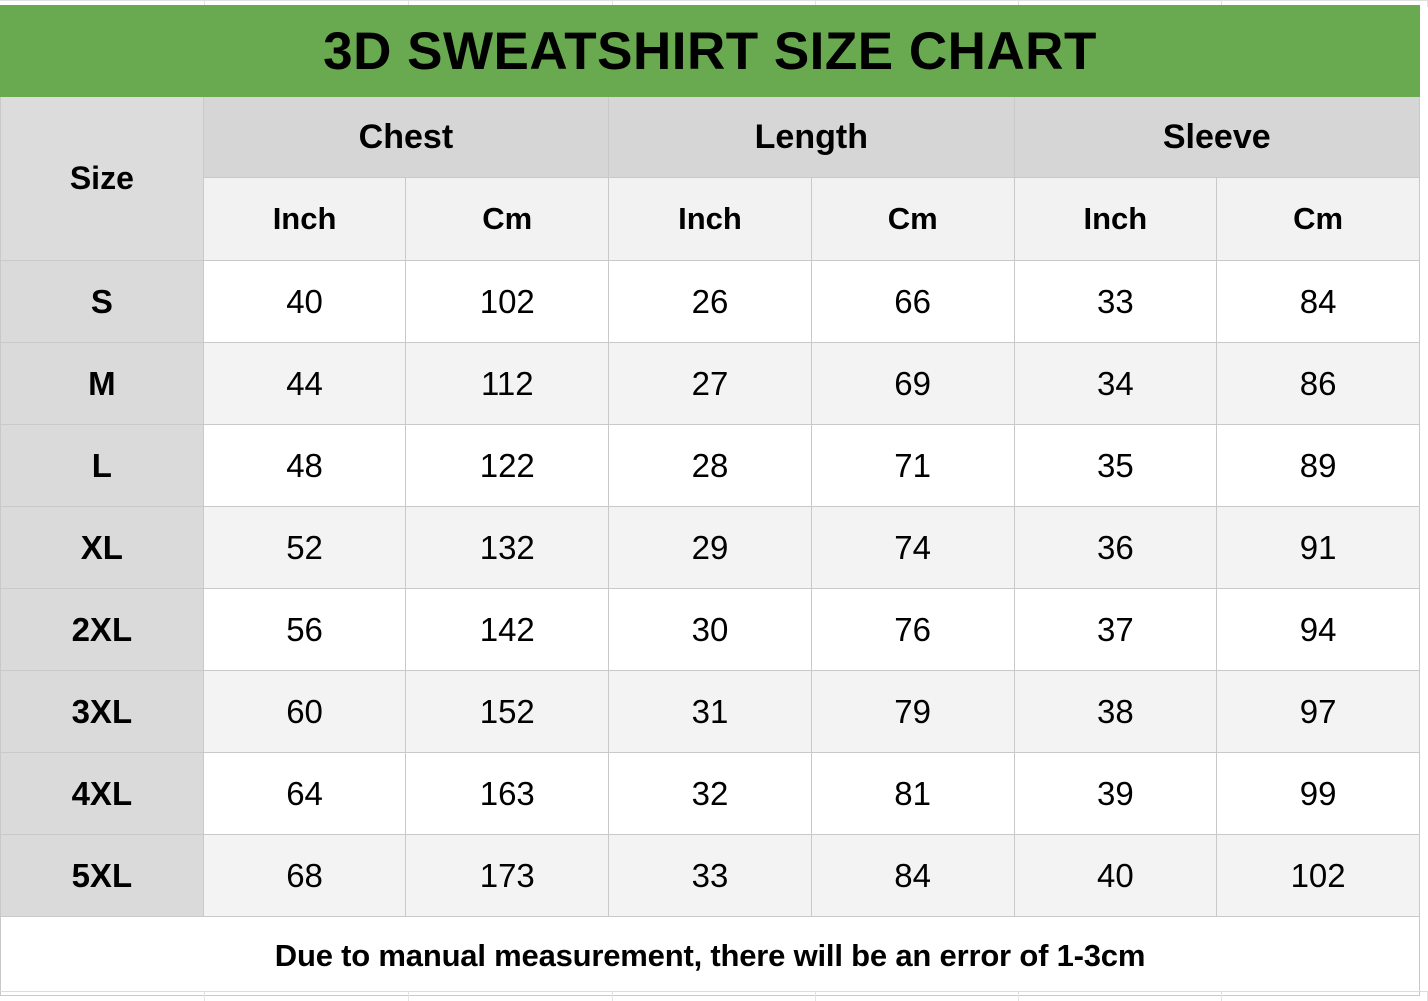 The height and width of the screenshot is (1001, 1428). I want to click on table-row: XL 52 132 29 74 36 91, so click(710, 547).